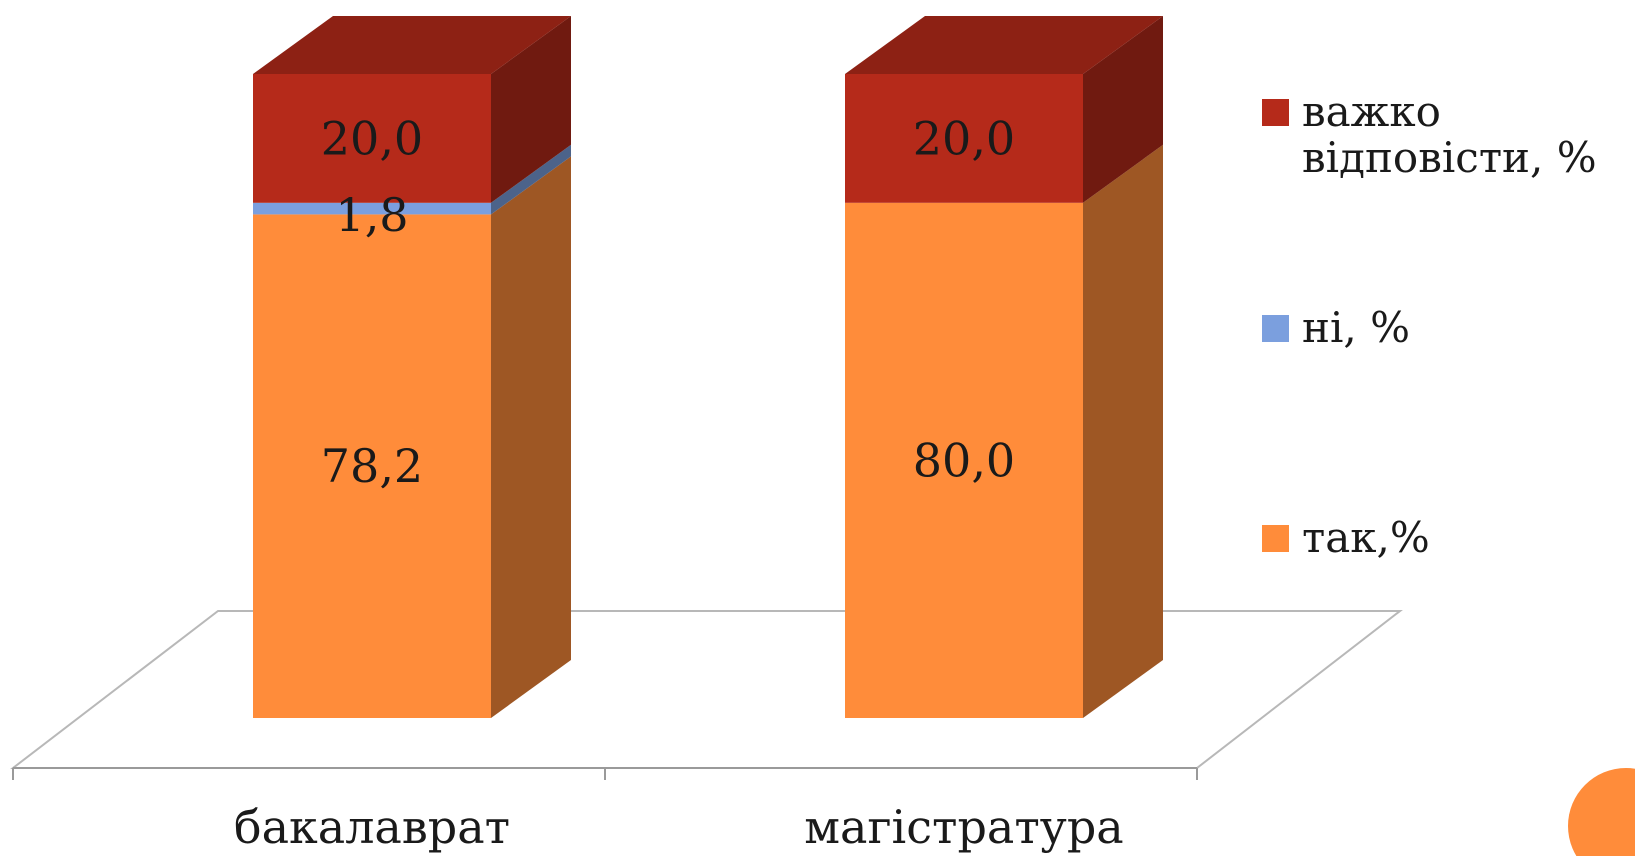  I want to click on legend-label: ні, %, so click(1356, 327).